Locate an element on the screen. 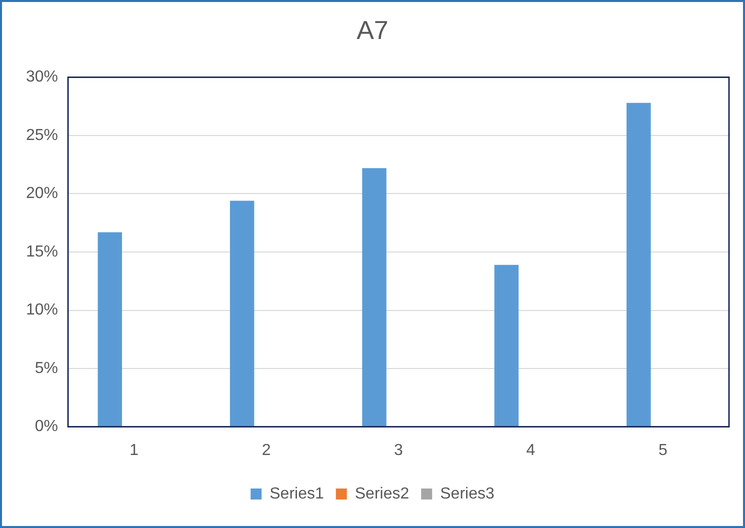 Image resolution: width=745 pixels, height=528 pixels. y-tick-label: 20% is located at coordinates (42, 193).